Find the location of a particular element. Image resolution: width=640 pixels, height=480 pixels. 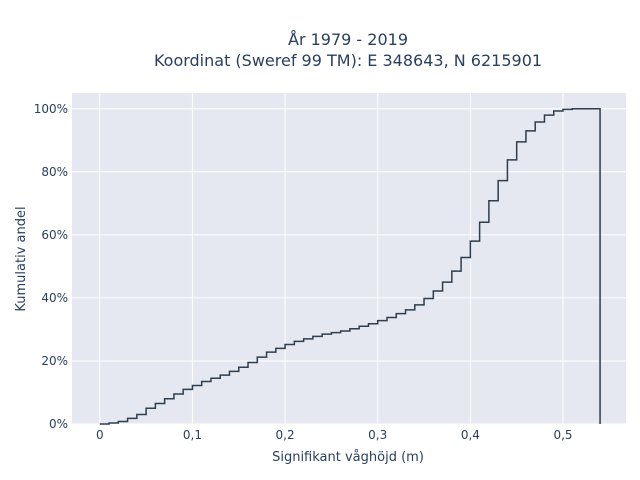

y-tick-label: 20% is located at coordinates (54, 361).